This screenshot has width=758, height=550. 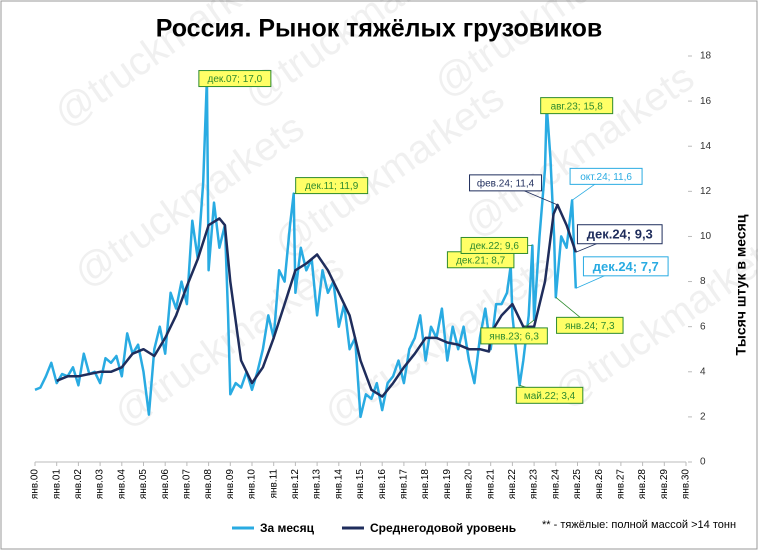 What do you see at coordinates (664, 484) in the screenshot?
I see `x-tick-label: янв.29` at bounding box center [664, 484].